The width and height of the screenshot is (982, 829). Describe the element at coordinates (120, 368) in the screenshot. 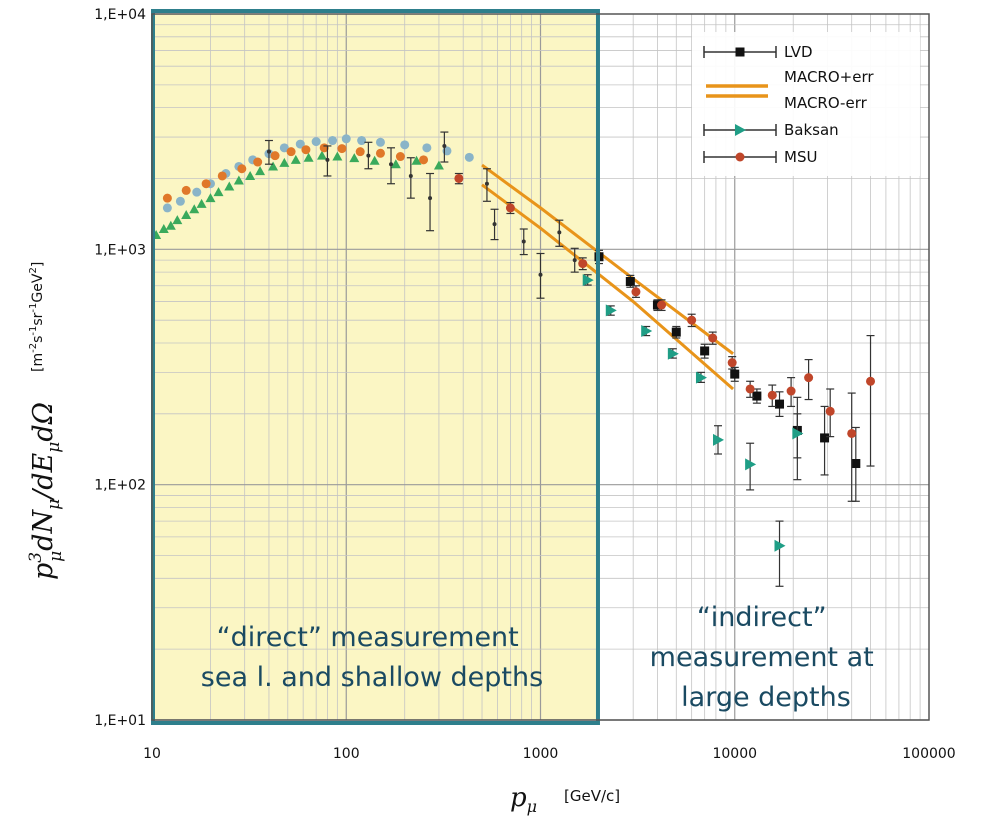

I see `y-axis-ticks: 1,E+01 1,E+02 1,E+03 1,E+04` at that location.